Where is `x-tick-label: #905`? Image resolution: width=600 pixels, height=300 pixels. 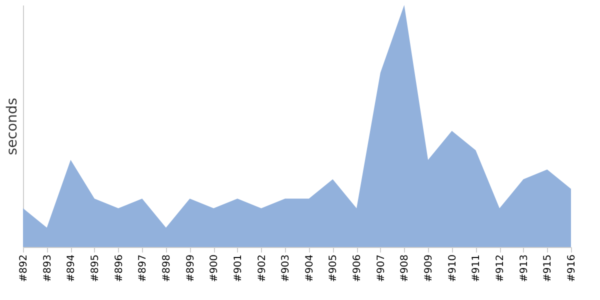
x-tick-label: #905 is located at coordinates (334, 268).